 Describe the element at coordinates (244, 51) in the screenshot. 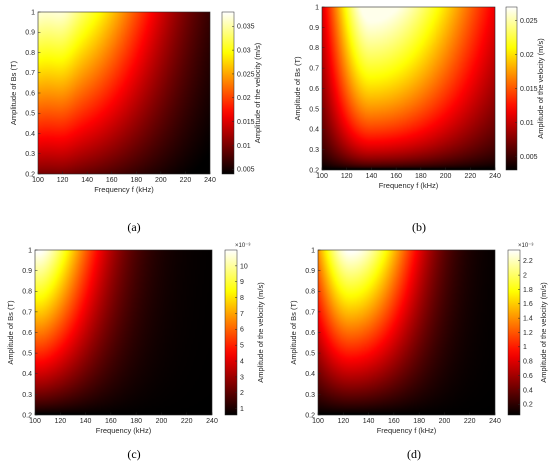

I see `colorbar-tick-label: 0.03` at that location.